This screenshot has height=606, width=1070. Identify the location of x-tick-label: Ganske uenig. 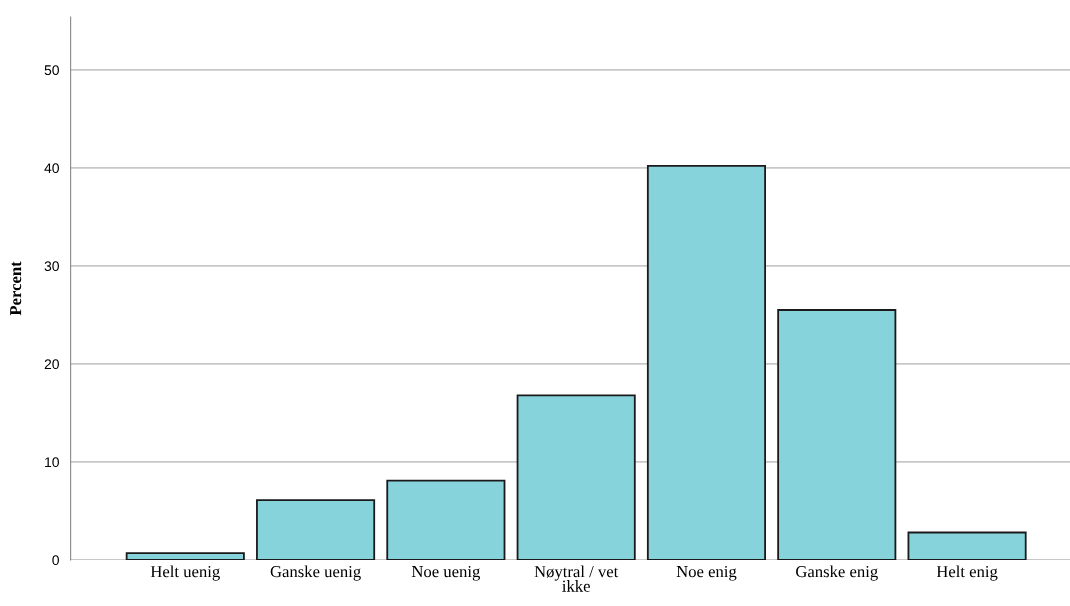
(315, 573).